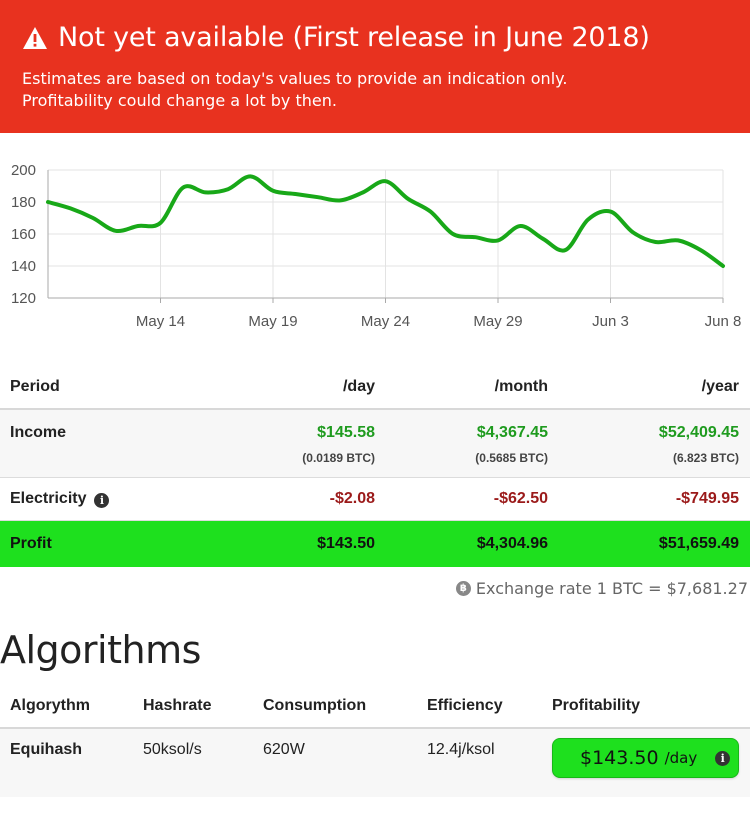 The height and width of the screenshot is (818, 750). What do you see at coordinates (160, 321) in the screenshot?
I see `x-tick-label: May 14` at bounding box center [160, 321].